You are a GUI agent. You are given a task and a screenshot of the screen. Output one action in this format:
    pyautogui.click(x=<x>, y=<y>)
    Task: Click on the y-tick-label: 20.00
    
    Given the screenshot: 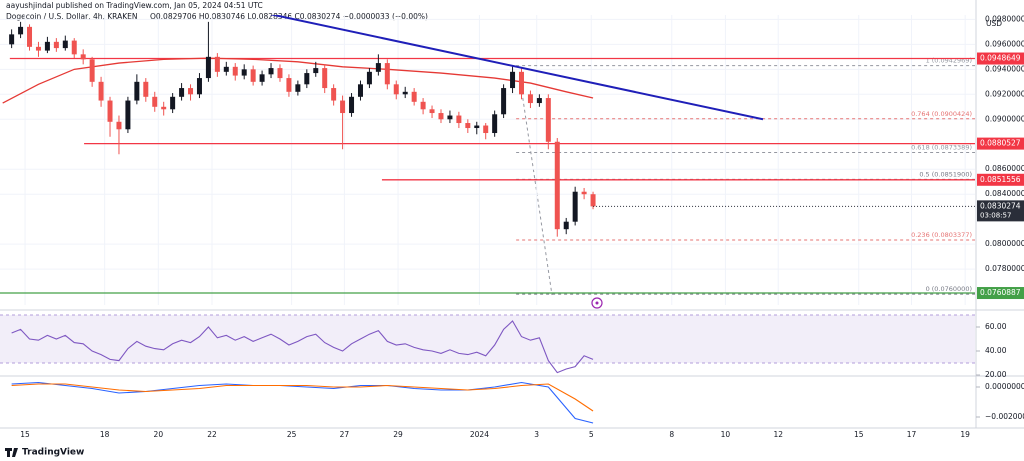 What is the action you would take?
    pyautogui.click(x=996, y=374)
    